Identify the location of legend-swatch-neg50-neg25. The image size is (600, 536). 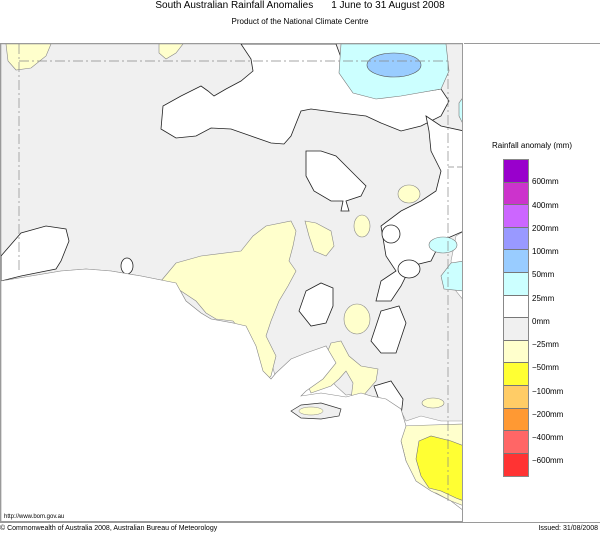
(516, 352).